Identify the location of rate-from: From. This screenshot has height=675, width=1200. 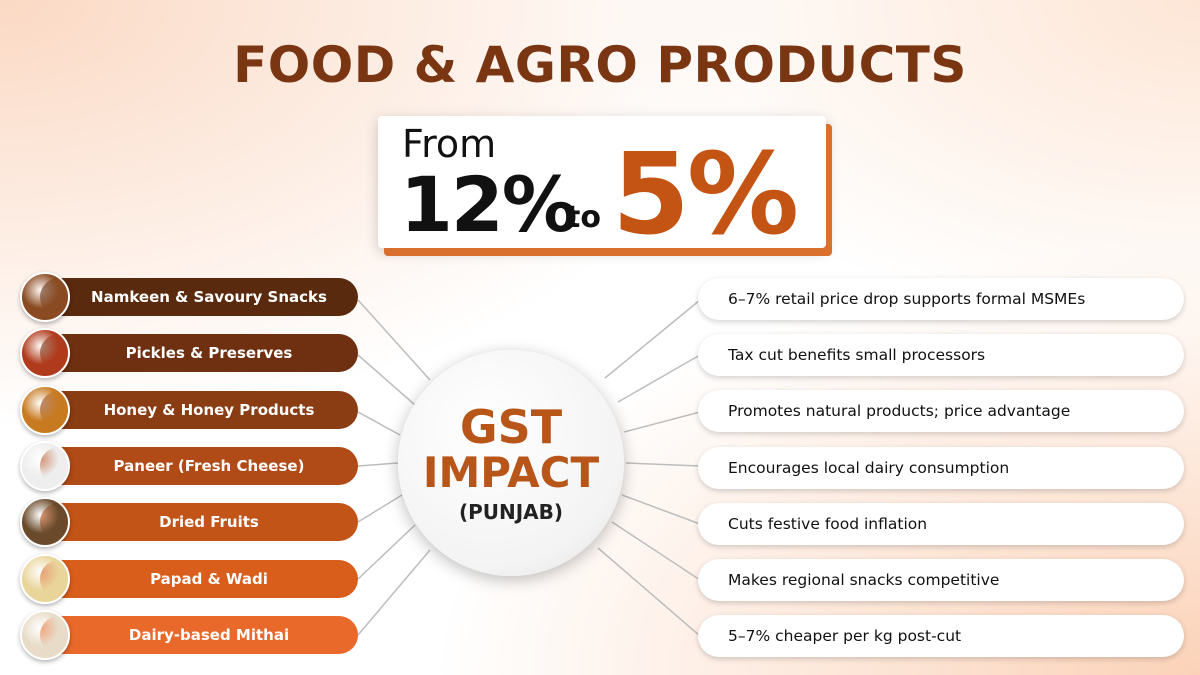
(449, 144).